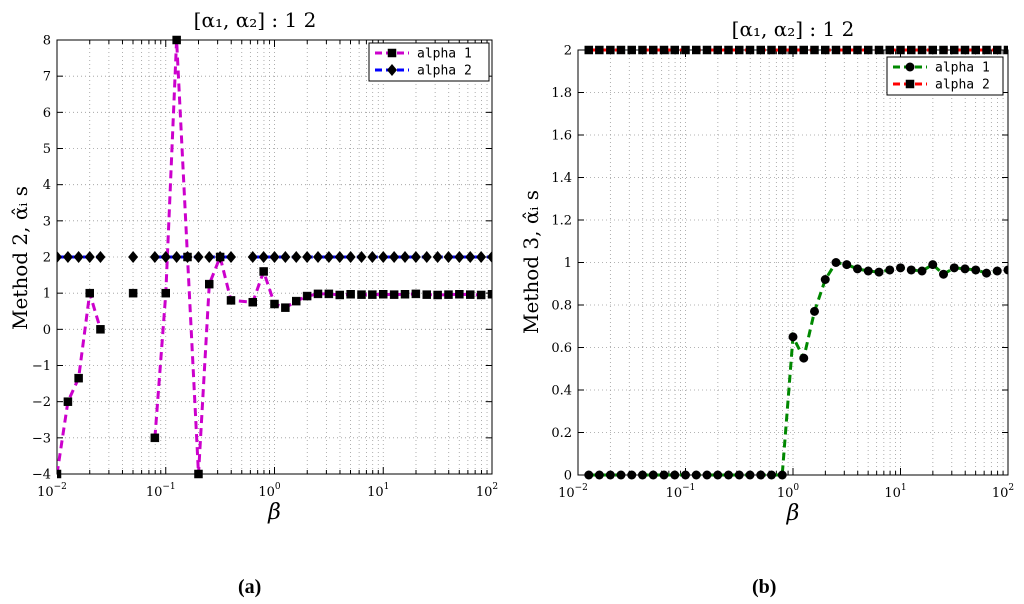 The image size is (1024, 604). What do you see at coordinates (52, 491) in the screenshot?
I see `x-tick-label-a: 10⁻²` at bounding box center [52, 491].